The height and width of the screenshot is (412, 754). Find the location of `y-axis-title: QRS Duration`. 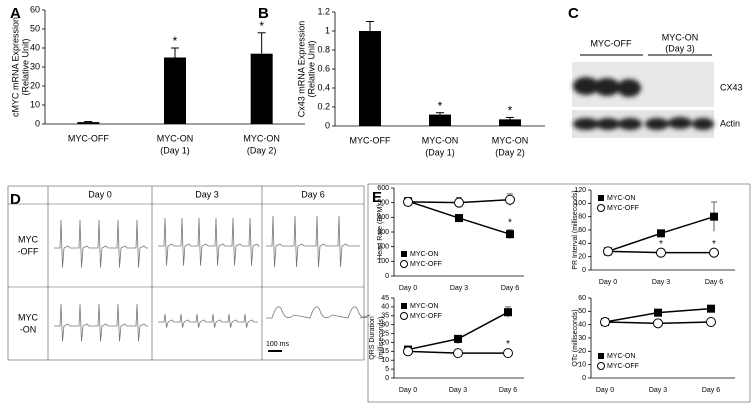

y-axis-title: QRS Duration is located at coordinates (372, 338).